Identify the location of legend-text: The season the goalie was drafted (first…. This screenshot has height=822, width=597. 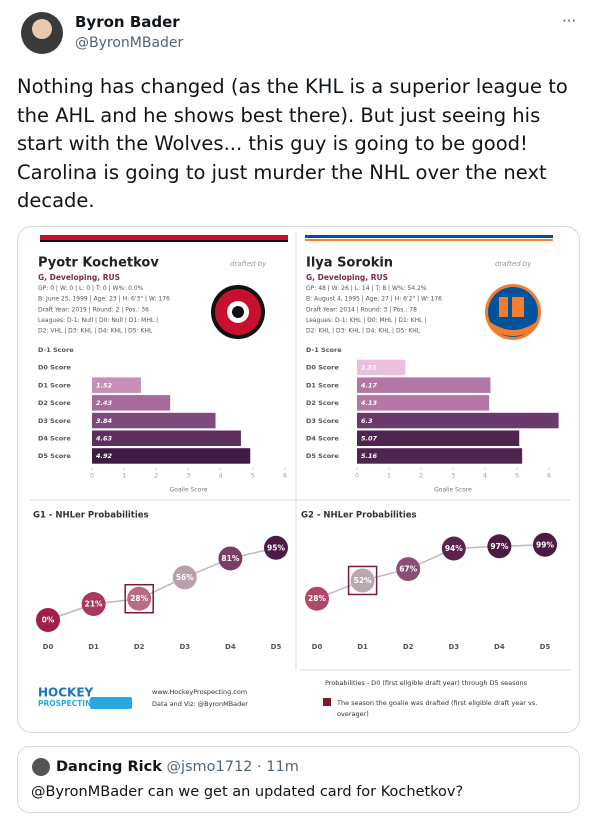
(437, 708).